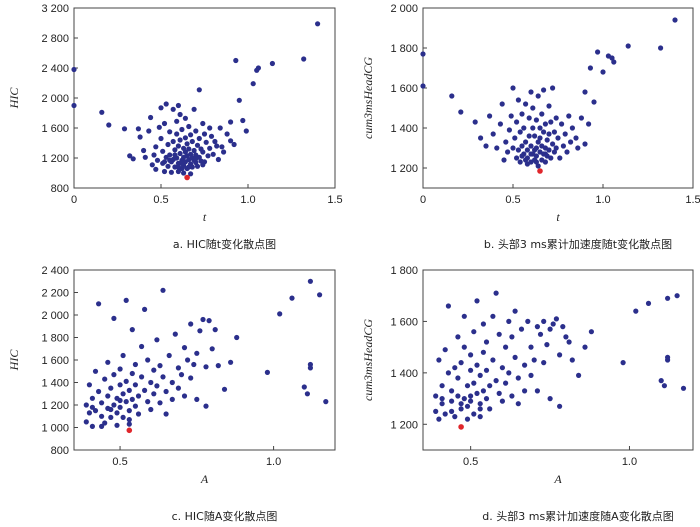  What do you see at coordinates (461, 427) in the screenshot?
I see `highlight-point` at bounding box center [461, 427].